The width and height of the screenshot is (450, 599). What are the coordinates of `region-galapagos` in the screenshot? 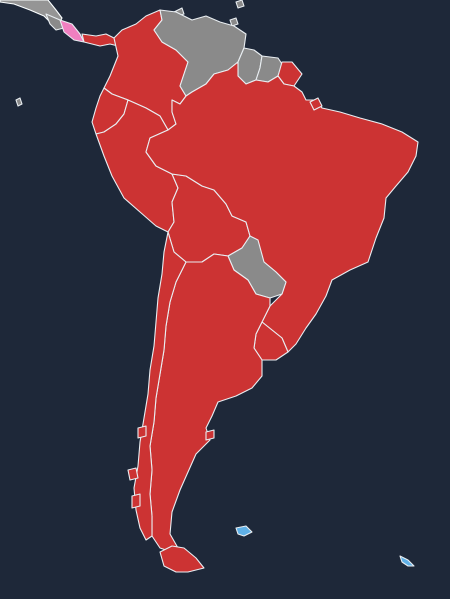 It's located at (19, 102).